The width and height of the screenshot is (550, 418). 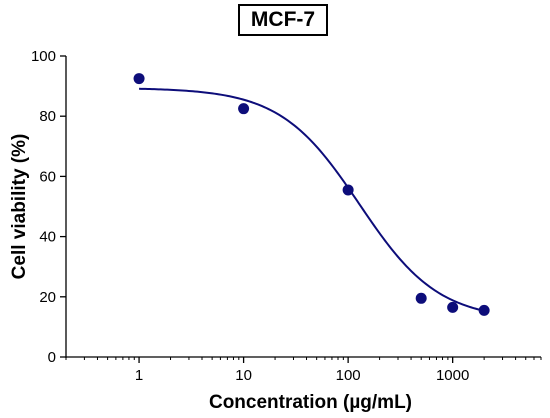 What do you see at coordinates (243, 375) in the screenshot?
I see `x-tick-label: 10` at bounding box center [243, 375].